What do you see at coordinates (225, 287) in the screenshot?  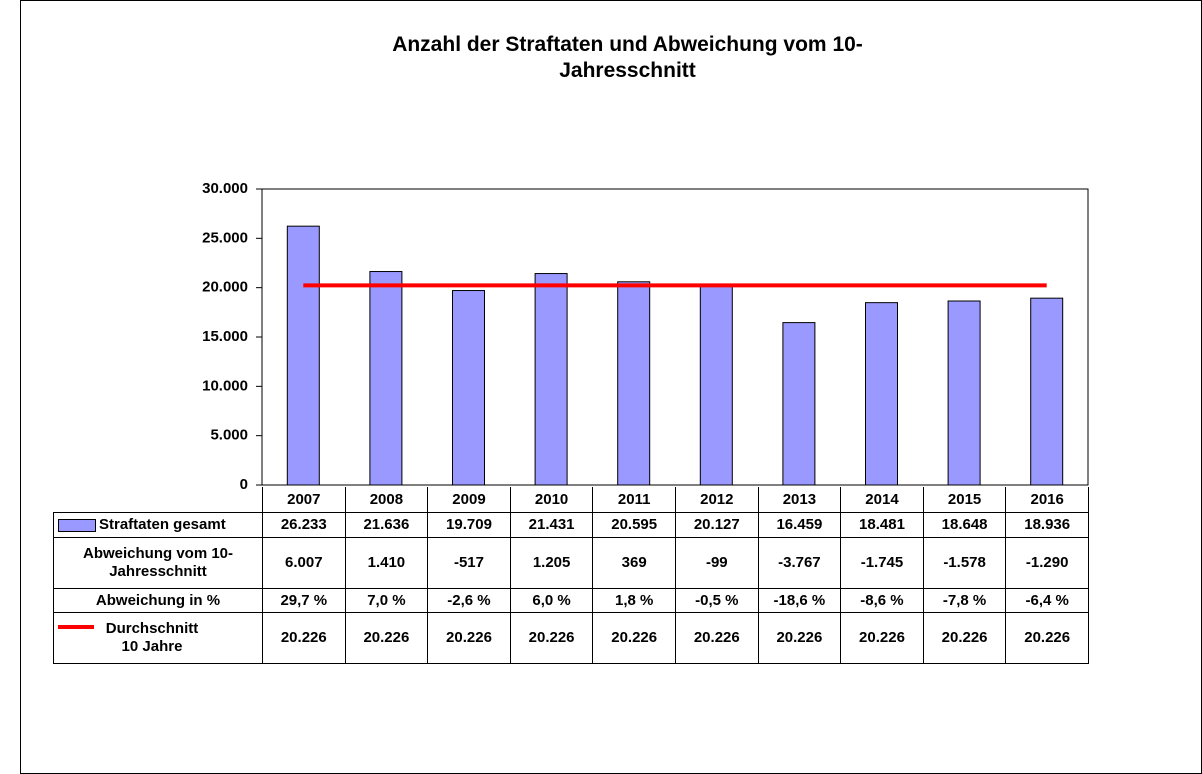 I see `y-tick-label: 20.000` at bounding box center [225, 287].